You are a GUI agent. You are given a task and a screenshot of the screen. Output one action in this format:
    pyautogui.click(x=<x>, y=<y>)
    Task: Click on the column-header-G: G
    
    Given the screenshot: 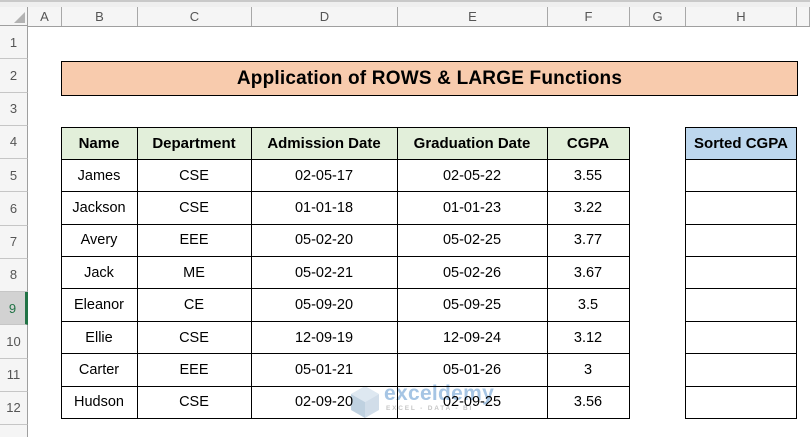 What is the action you would take?
    pyautogui.click(x=658, y=16)
    